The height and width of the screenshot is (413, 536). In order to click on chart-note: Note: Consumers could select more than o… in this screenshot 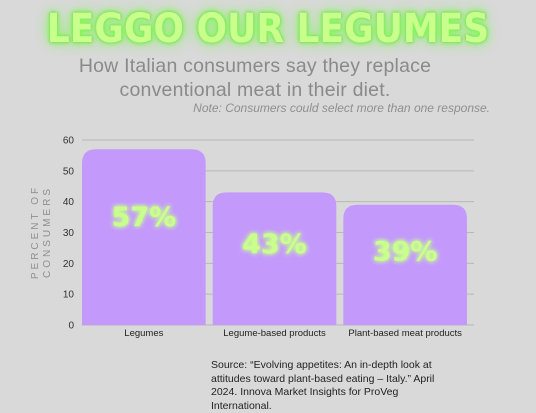, I will do `click(341, 108)`.